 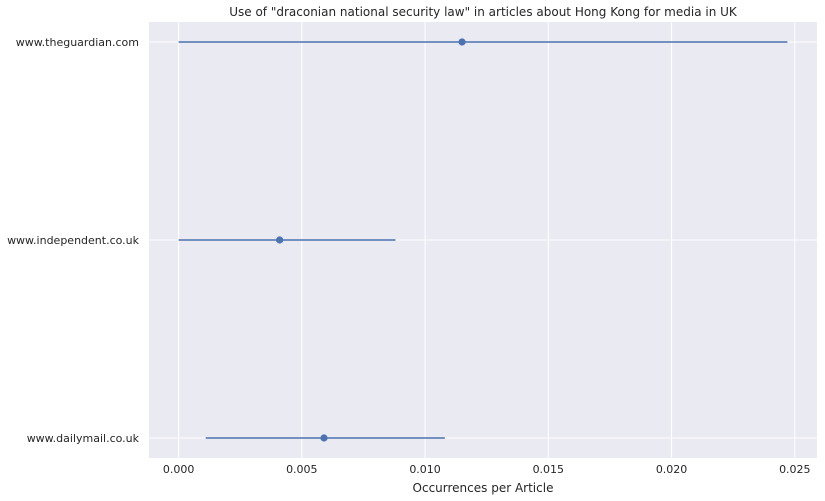 I want to click on x-tick-label: 0.005, so click(x=302, y=469).